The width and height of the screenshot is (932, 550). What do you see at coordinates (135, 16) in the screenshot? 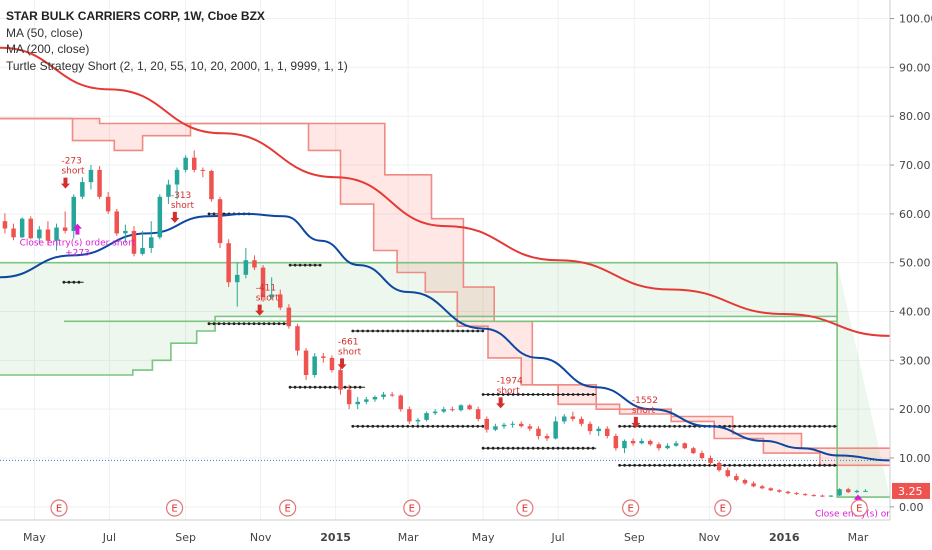
I see `legend-title: STAR BULK CARRIERS CORP, 1W, Cboe BZX` at bounding box center [135, 16].